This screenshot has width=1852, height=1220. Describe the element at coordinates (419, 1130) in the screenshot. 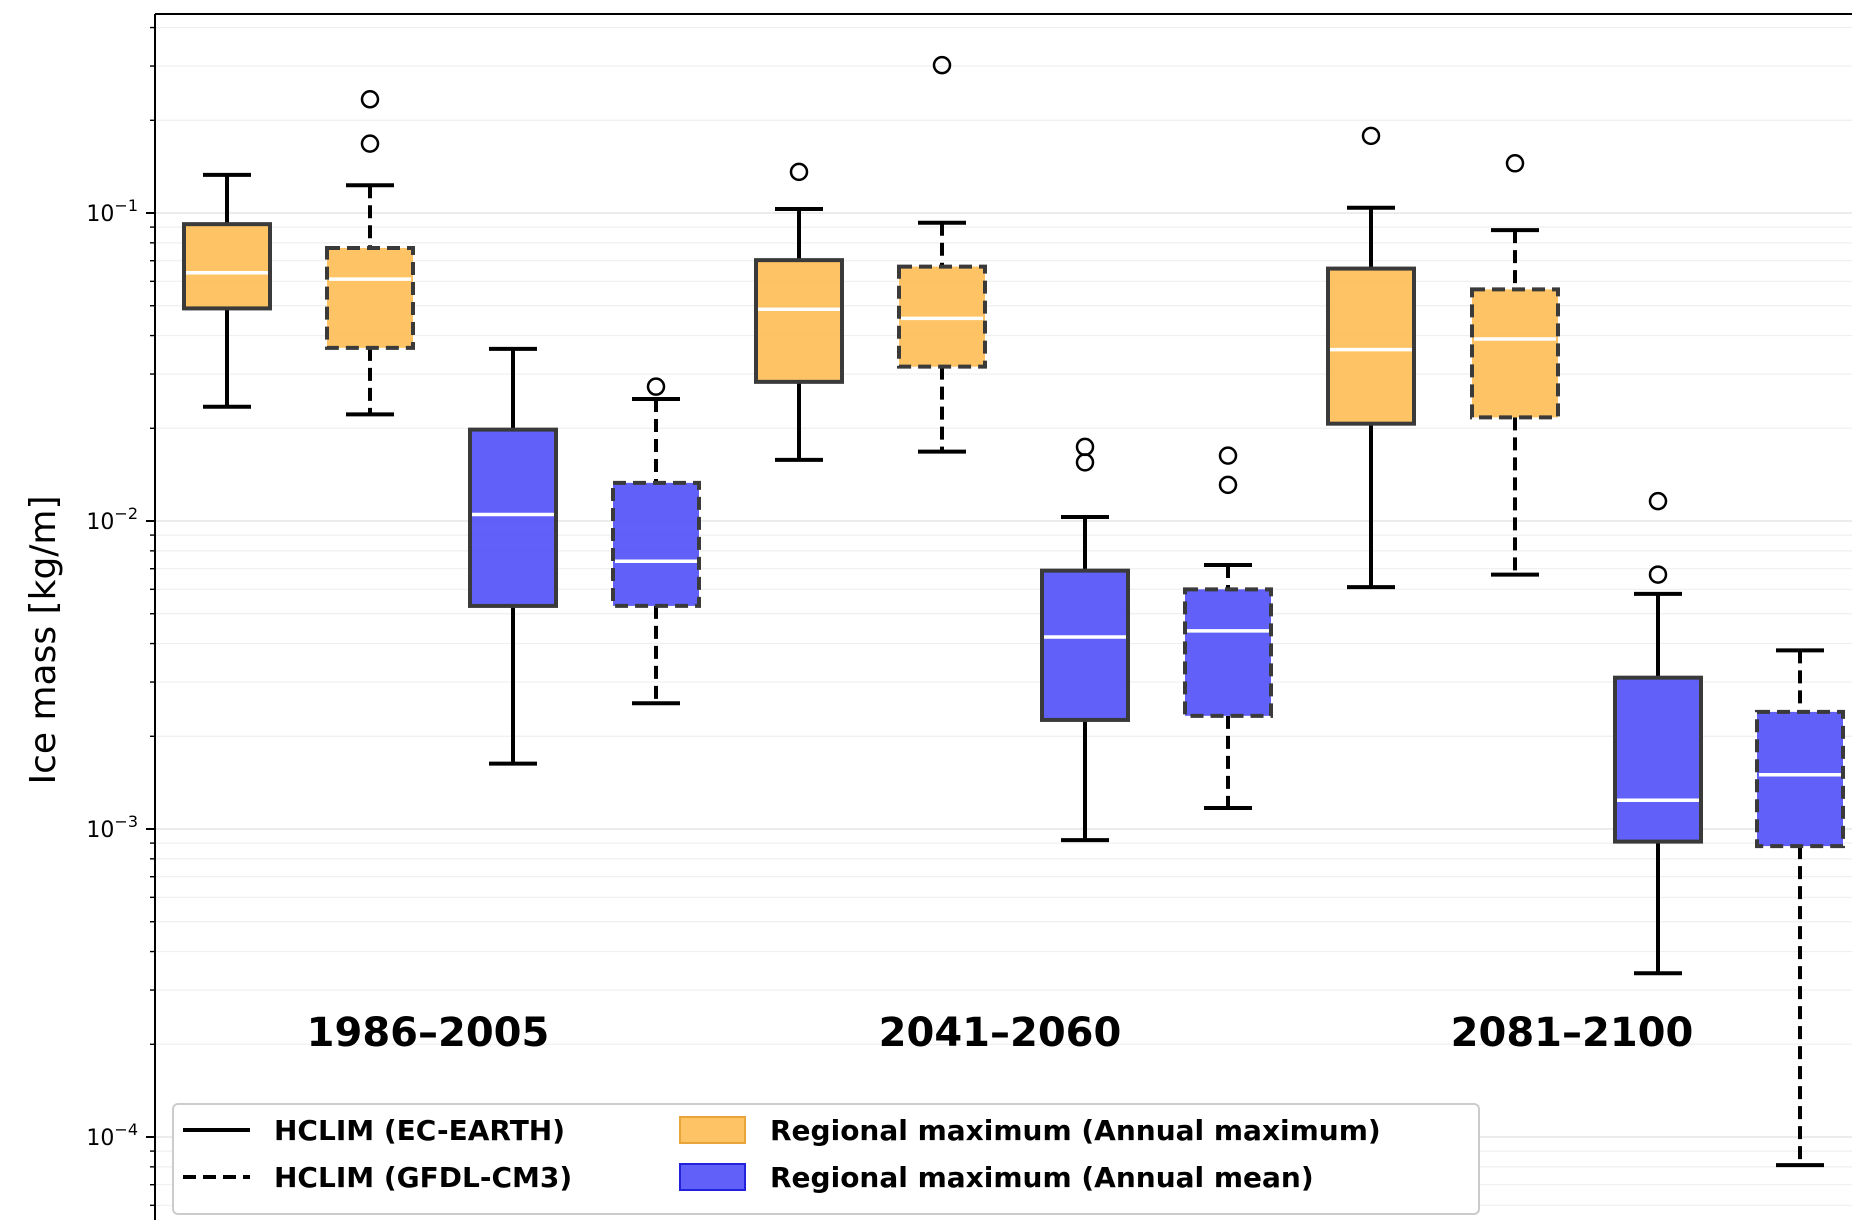

I see `legend-label-ec-earth: HCLIM (EC-EARTH)` at that location.